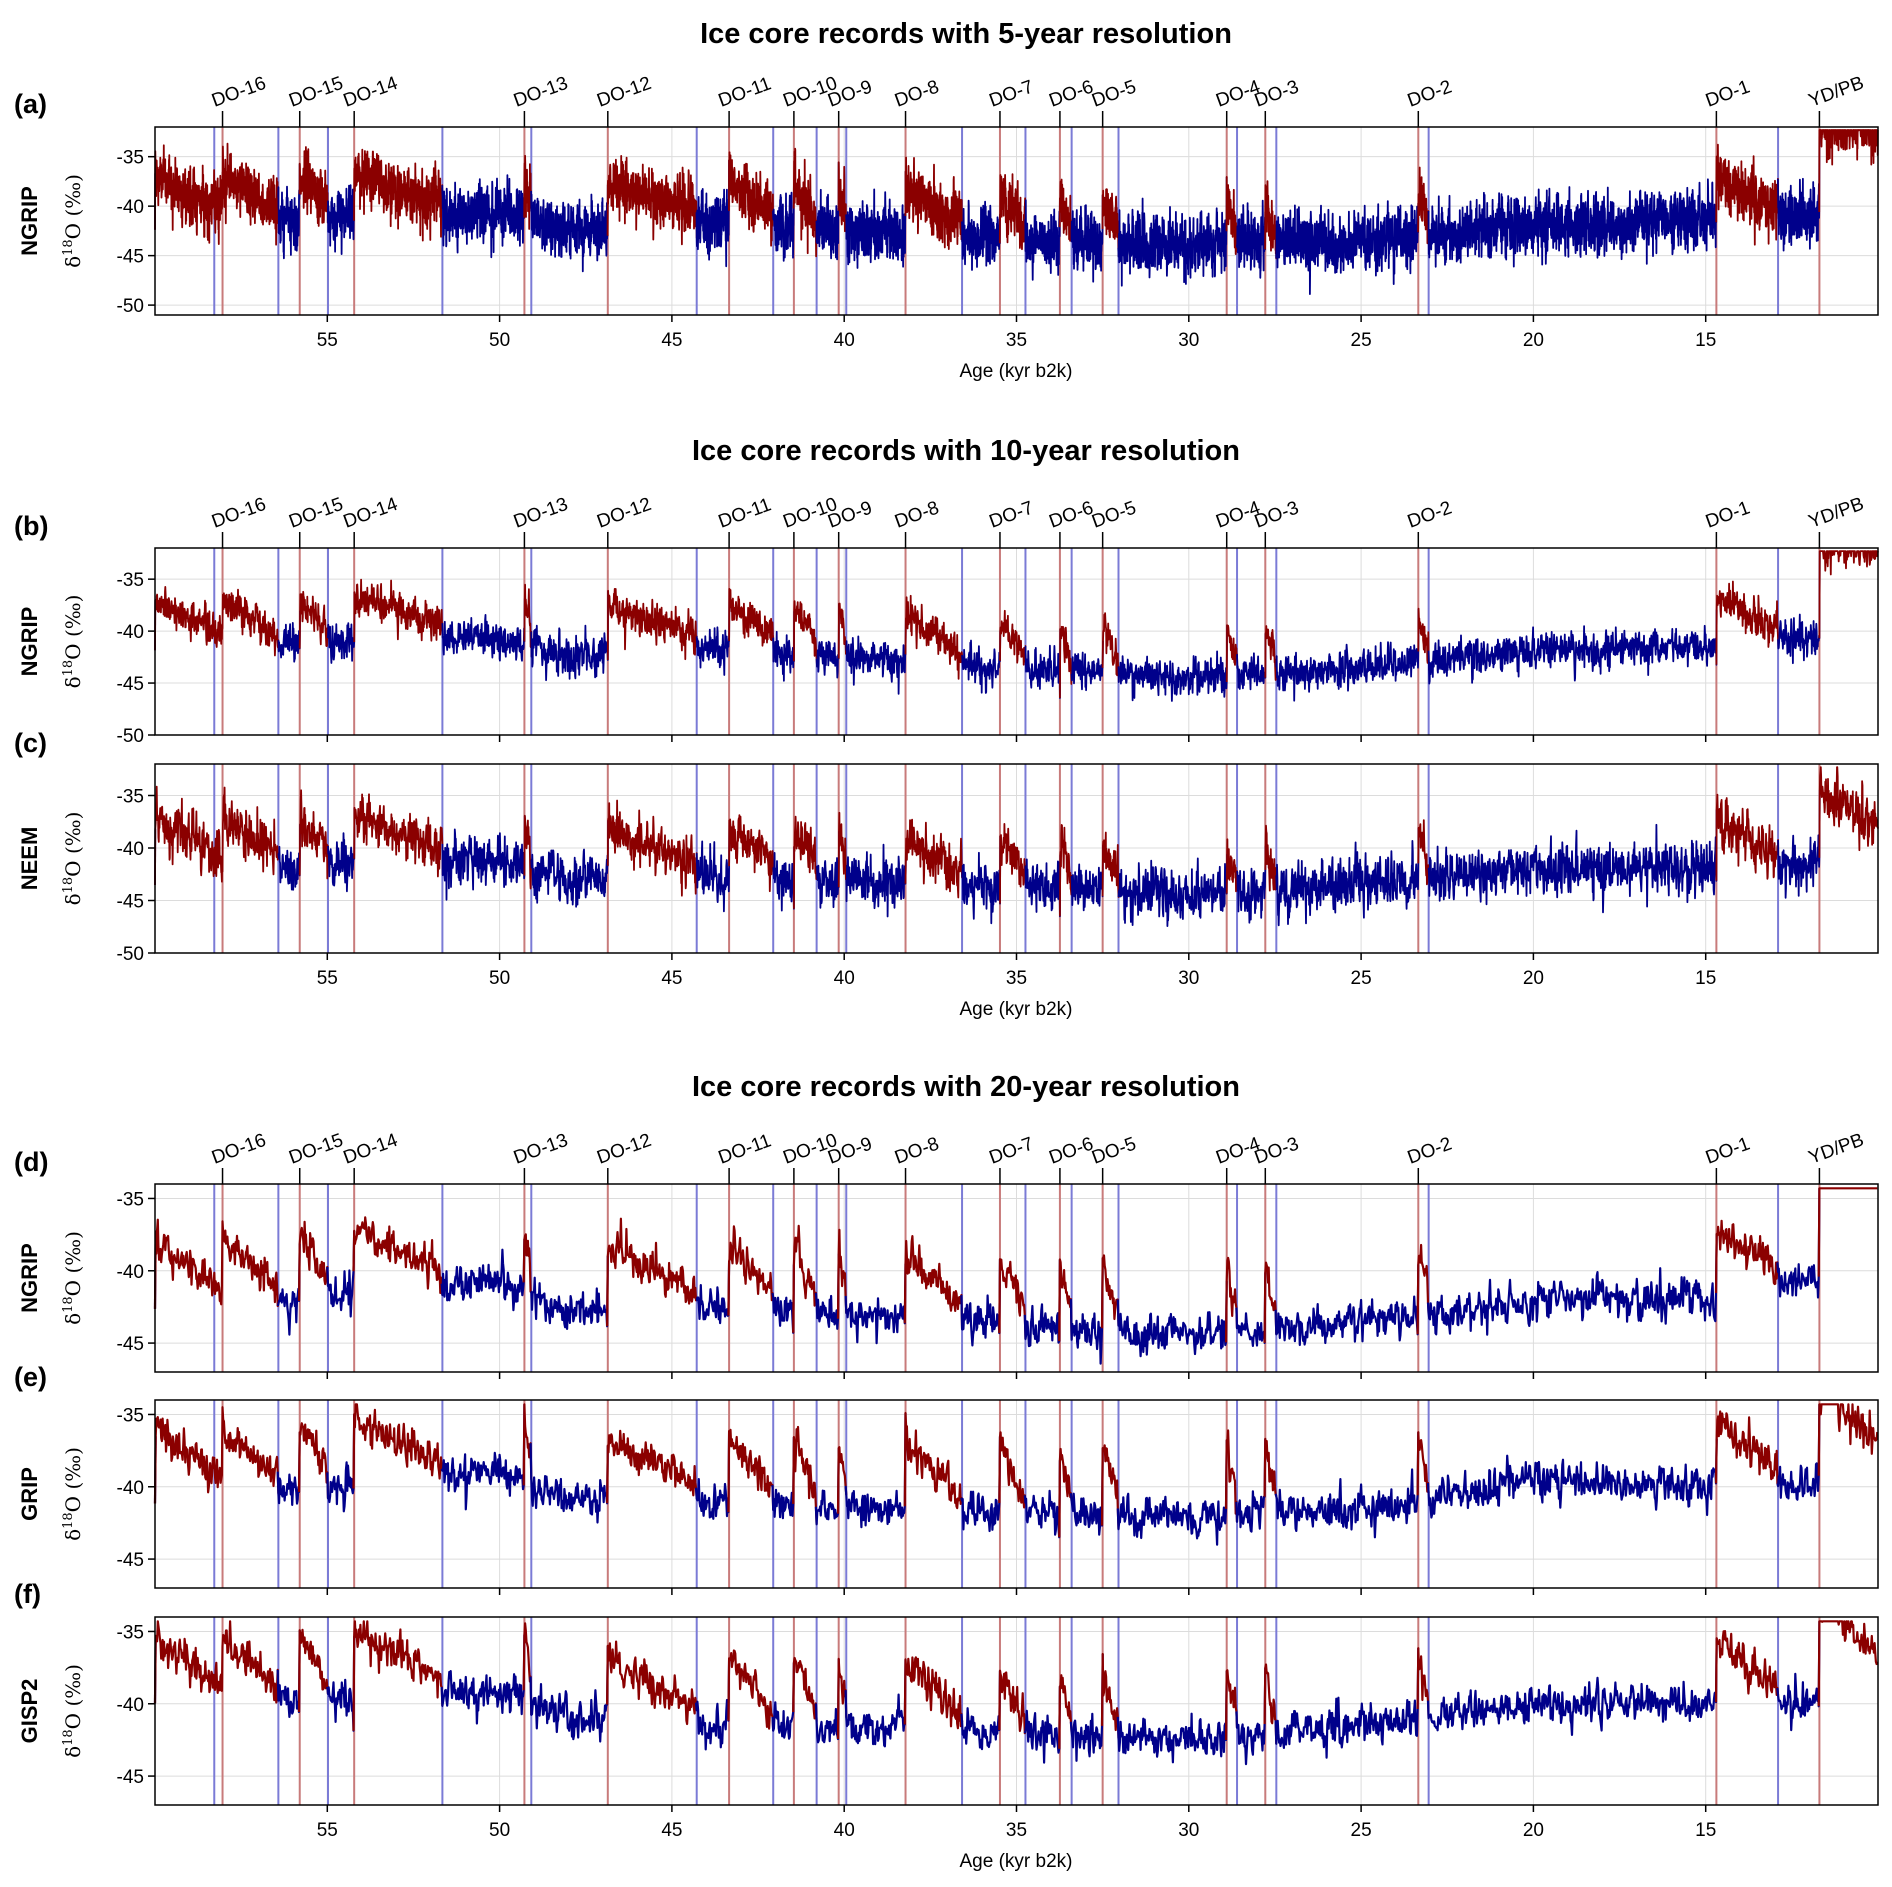  What do you see at coordinates (371, 92) in the screenshot?
I see `event-label-do-14: DO-14` at bounding box center [371, 92].